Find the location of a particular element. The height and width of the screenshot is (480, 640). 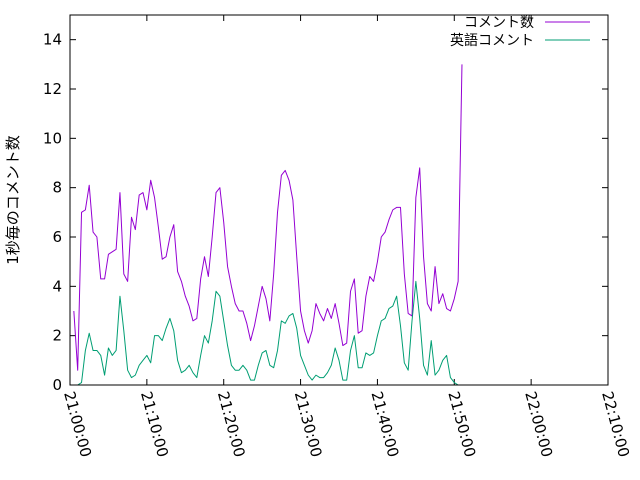

x-tick-label: 21:40:00 is located at coordinates (385, 424).